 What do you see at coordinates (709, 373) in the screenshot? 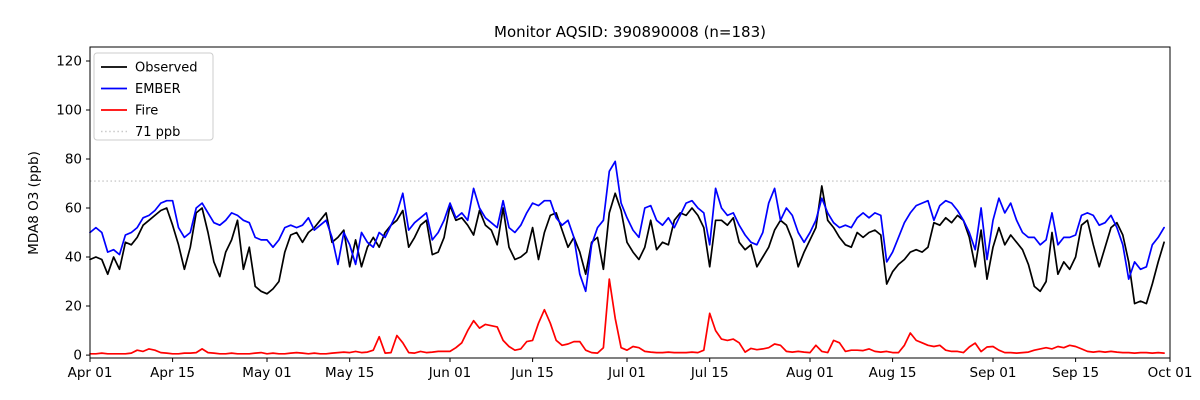
I see `x-tick-label: Jul 15` at bounding box center [709, 373].